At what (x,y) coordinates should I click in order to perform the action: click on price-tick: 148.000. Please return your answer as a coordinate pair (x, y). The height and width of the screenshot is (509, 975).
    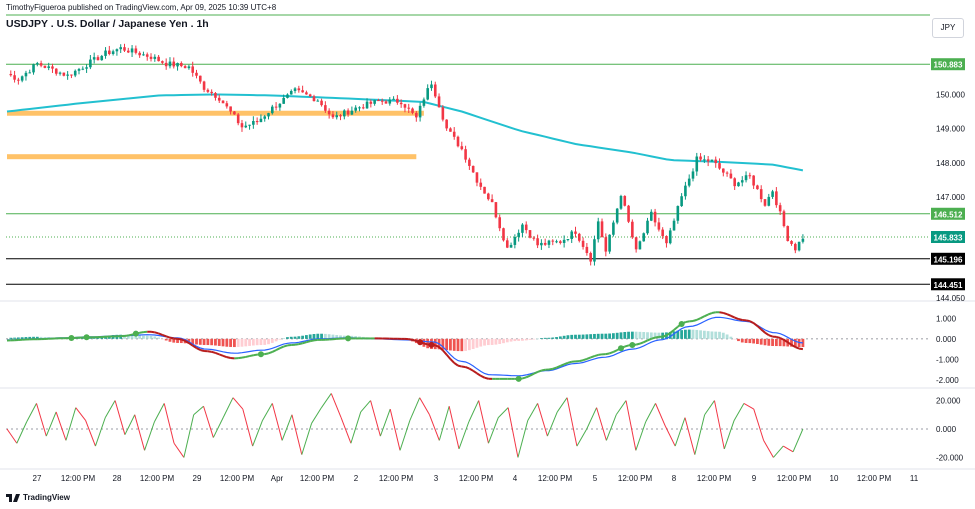
    Looking at the image, I should click on (950, 163).